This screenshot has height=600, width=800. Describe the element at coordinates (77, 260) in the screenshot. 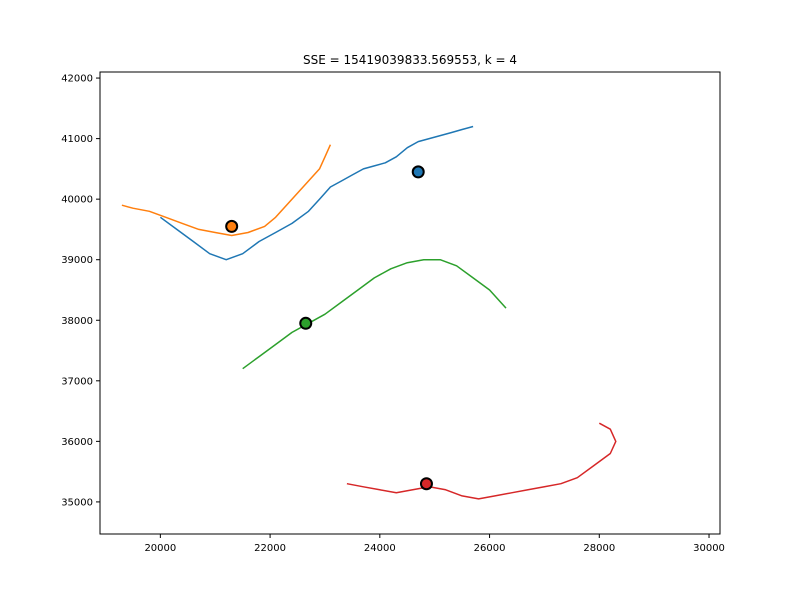

I see `y-tick-label: 39000` at that location.